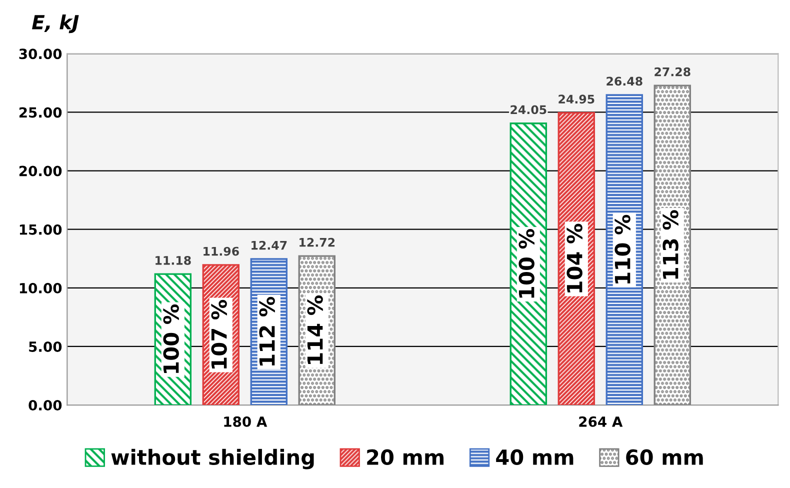  What do you see at coordinates (269, 245) in the screenshot?
I see `data-label: 12.47` at bounding box center [269, 245].